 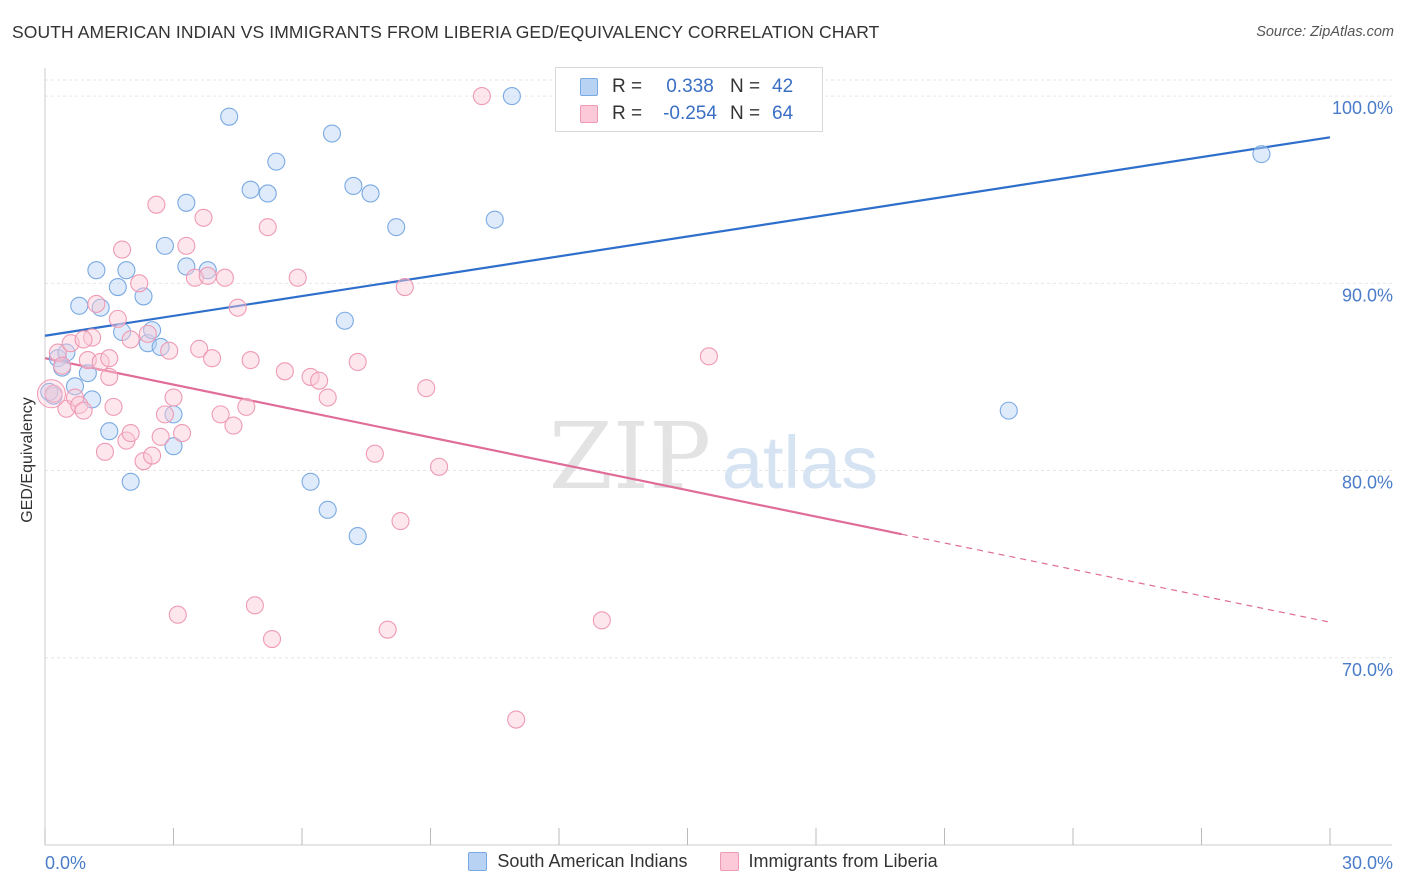 I want to click on watermark-atlas: atlas, so click(x=800, y=462).